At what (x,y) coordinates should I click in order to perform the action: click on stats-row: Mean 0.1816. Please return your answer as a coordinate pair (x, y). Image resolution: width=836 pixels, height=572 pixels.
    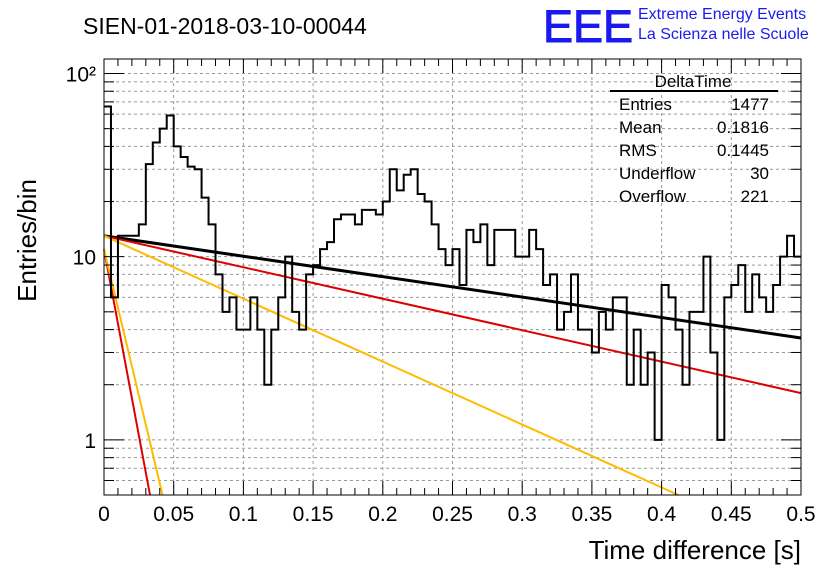
    Looking at the image, I should click on (694, 127).